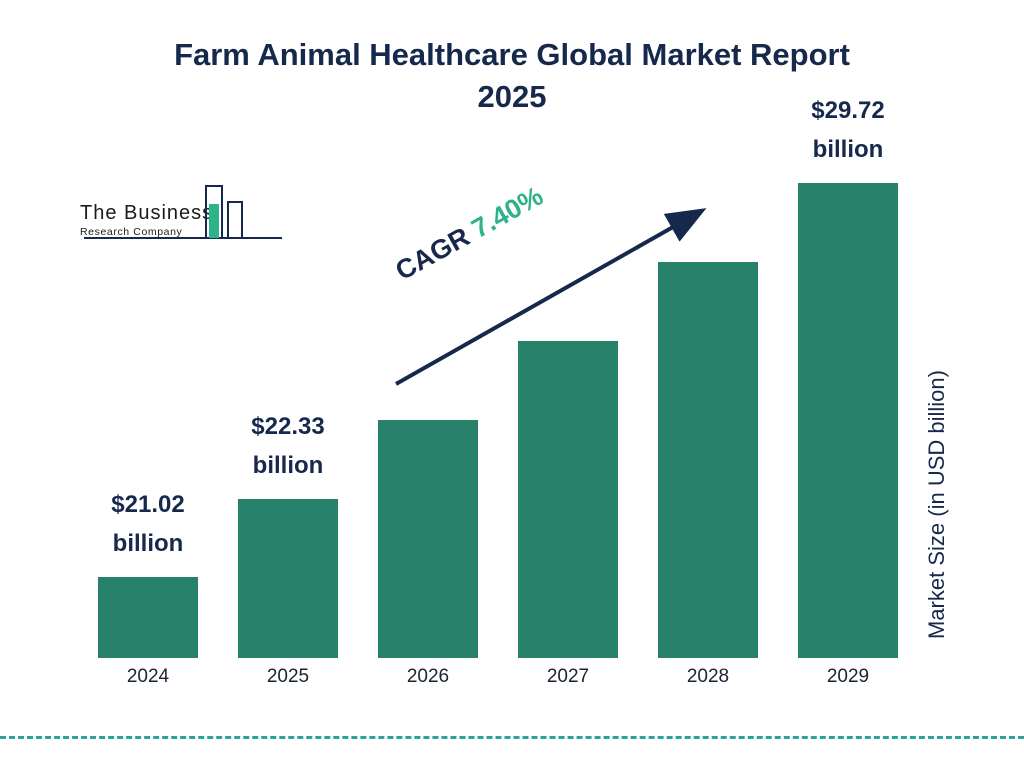 This screenshot has width=1024, height=768. I want to click on bar-2028, so click(708, 460).